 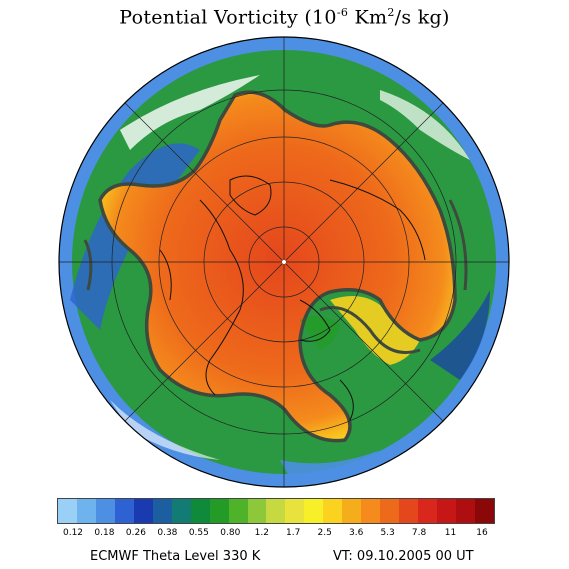 What do you see at coordinates (104, 533) in the screenshot?
I see `legend-tick: 0.18` at bounding box center [104, 533].